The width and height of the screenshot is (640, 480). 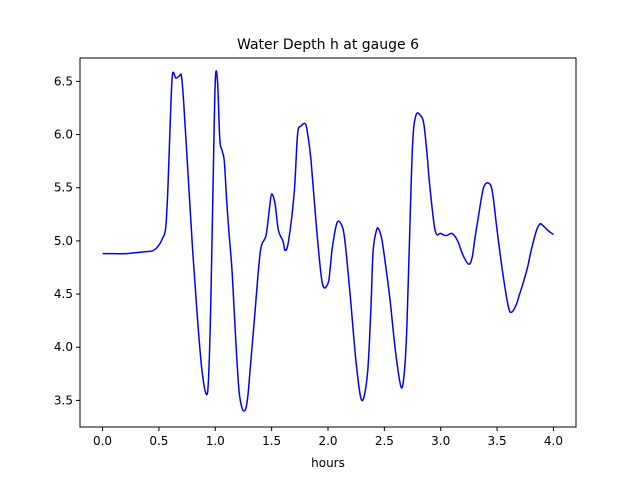 I want to click on x-tick-label: 1.5, so click(x=271, y=441).